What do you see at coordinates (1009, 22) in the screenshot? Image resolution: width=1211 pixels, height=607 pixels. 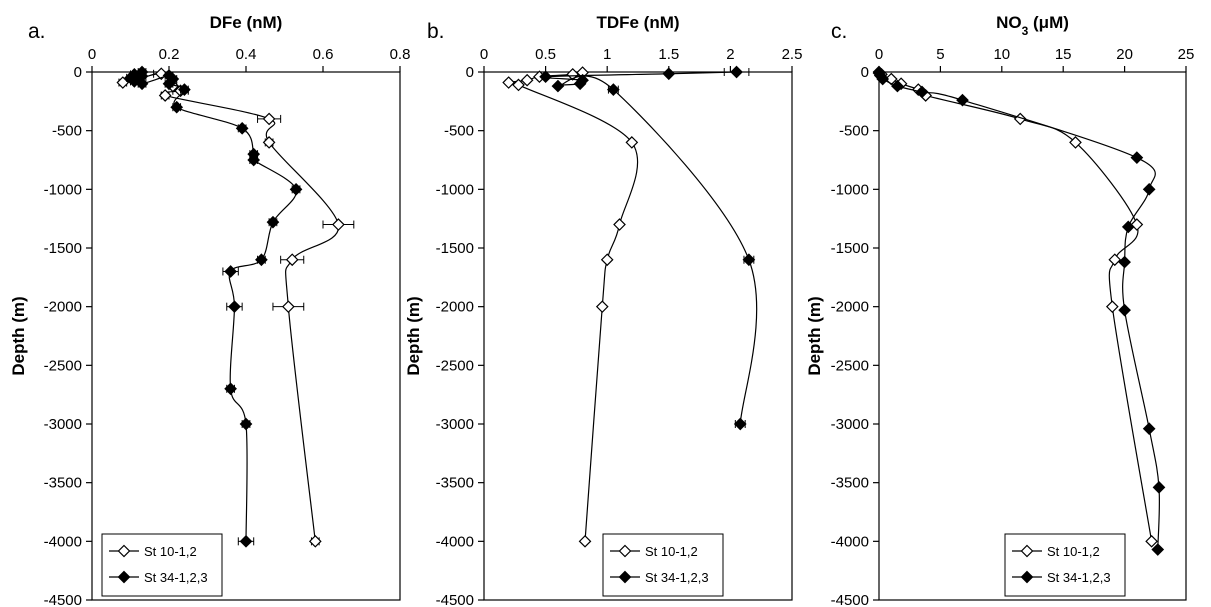 I see `x-axis-title-main: NO` at bounding box center [1009, 22].